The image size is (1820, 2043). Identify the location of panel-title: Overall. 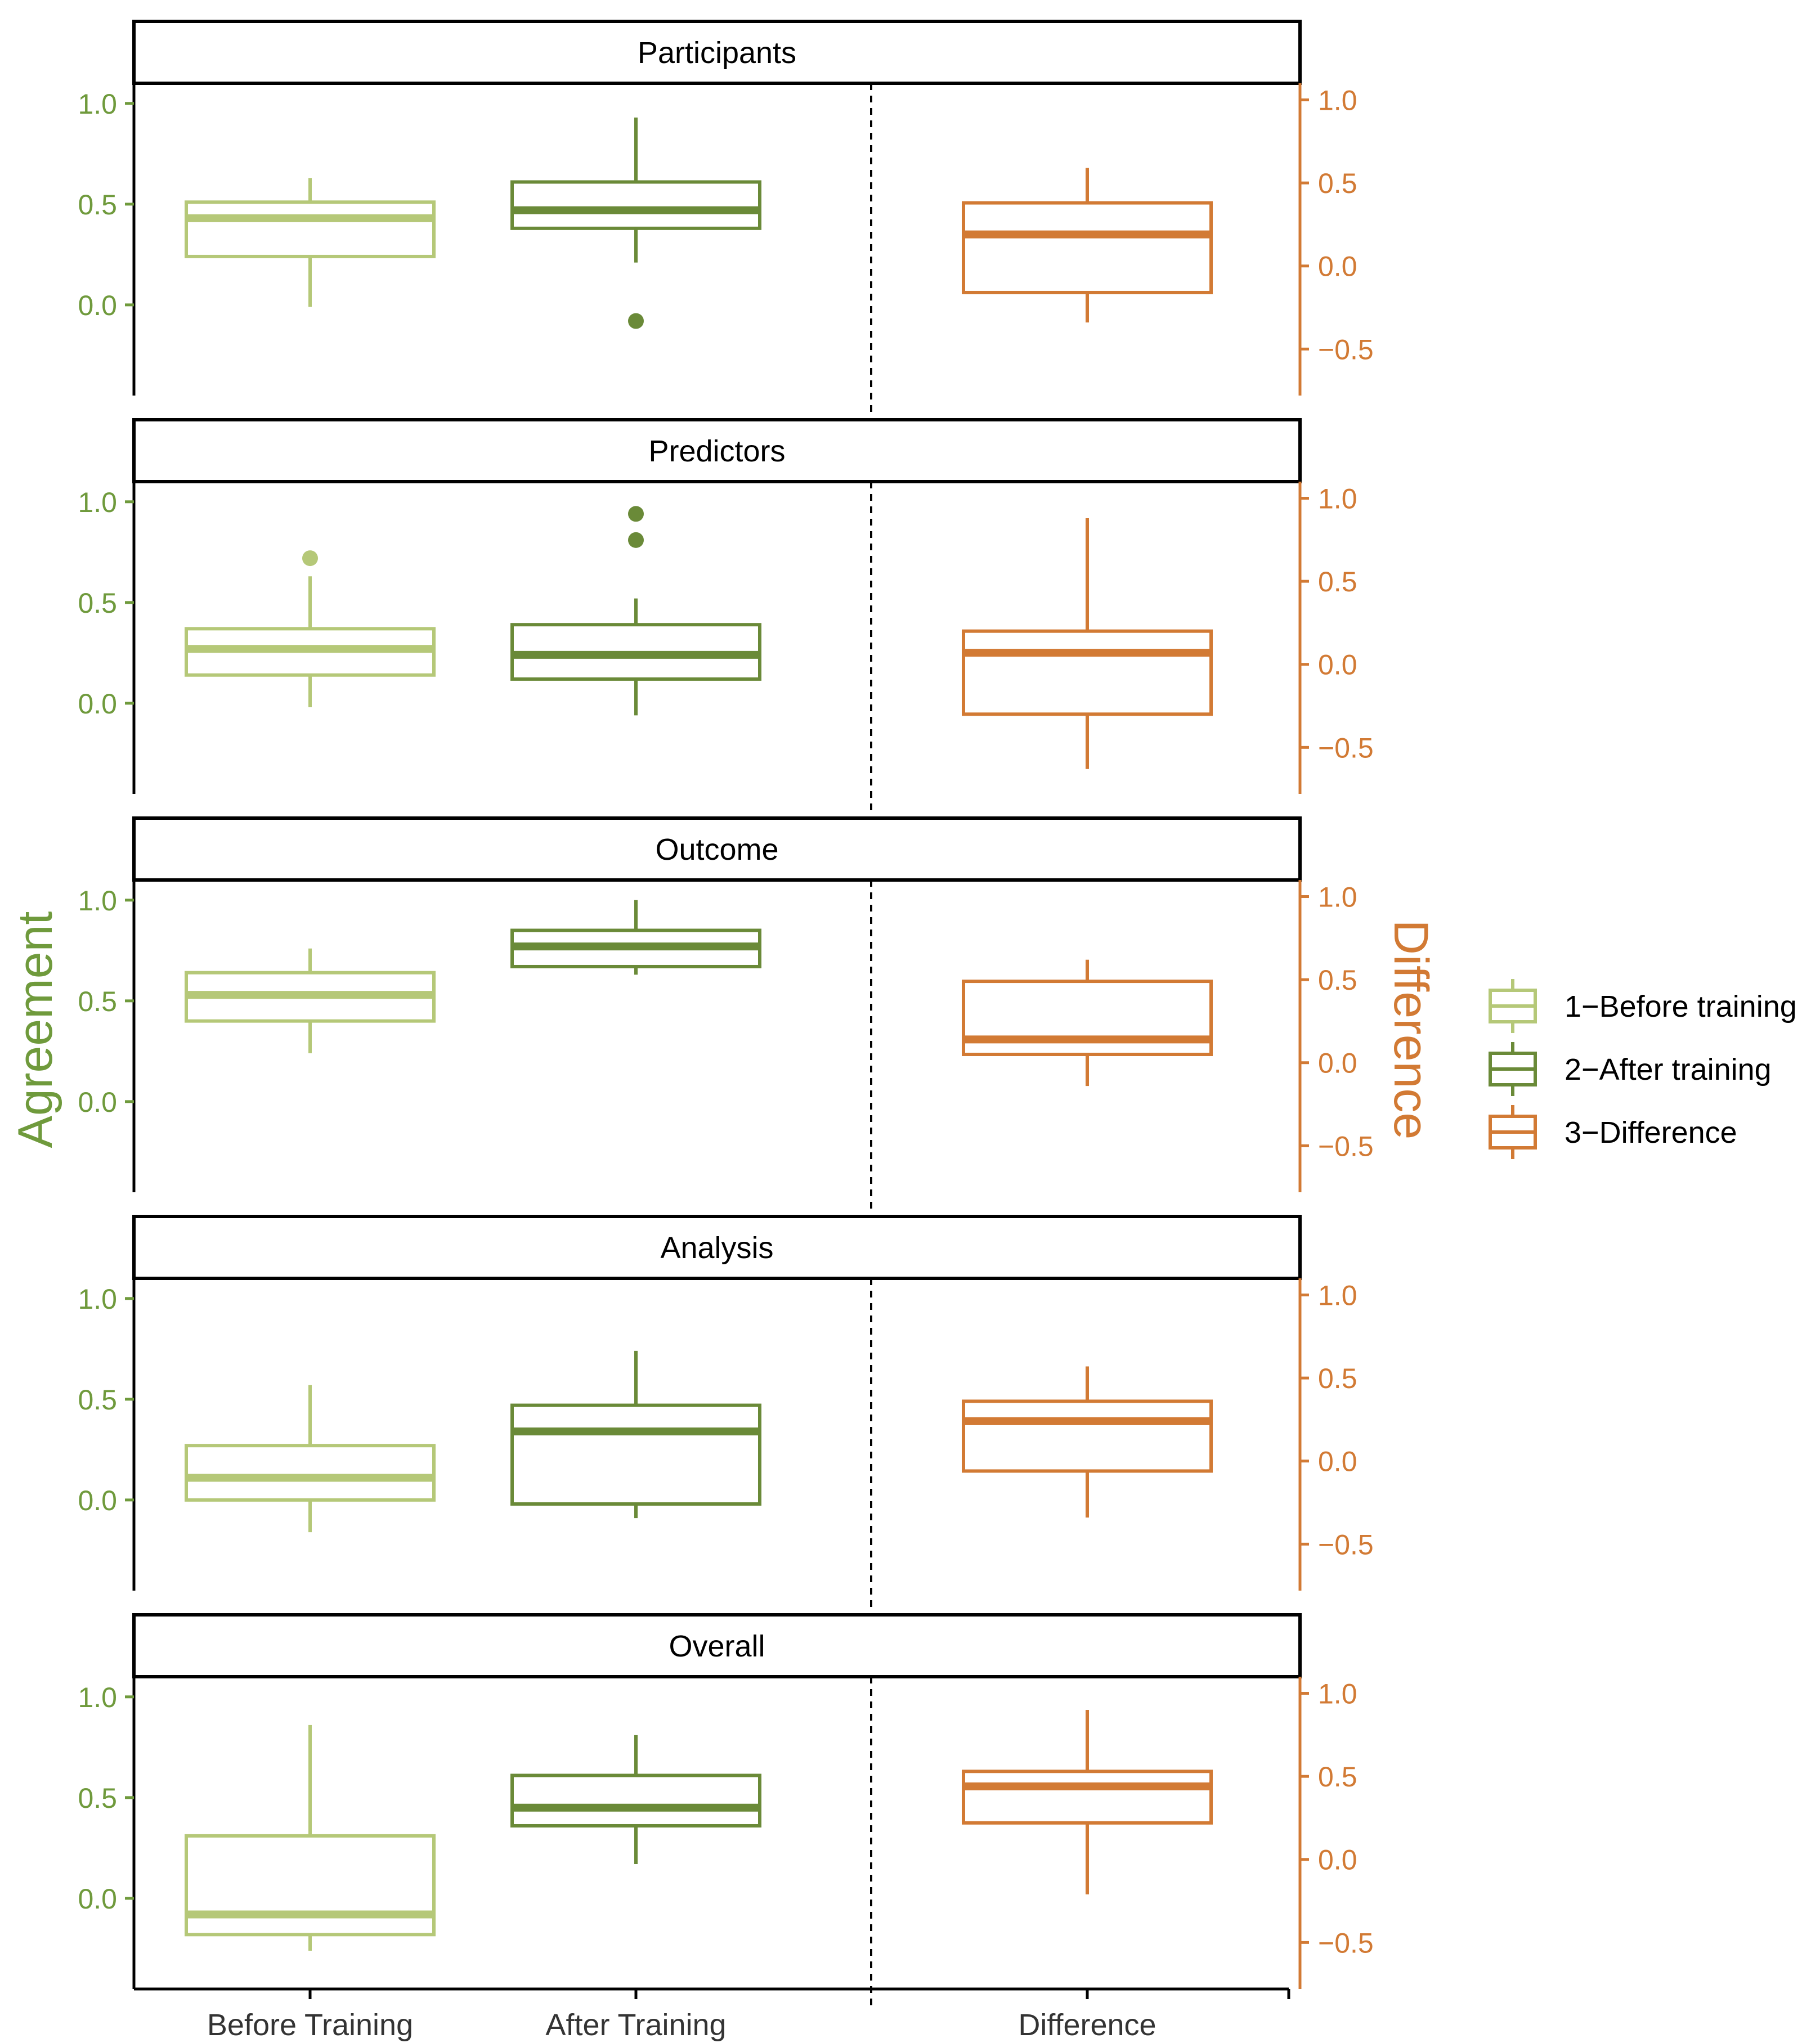
(717, 1646).